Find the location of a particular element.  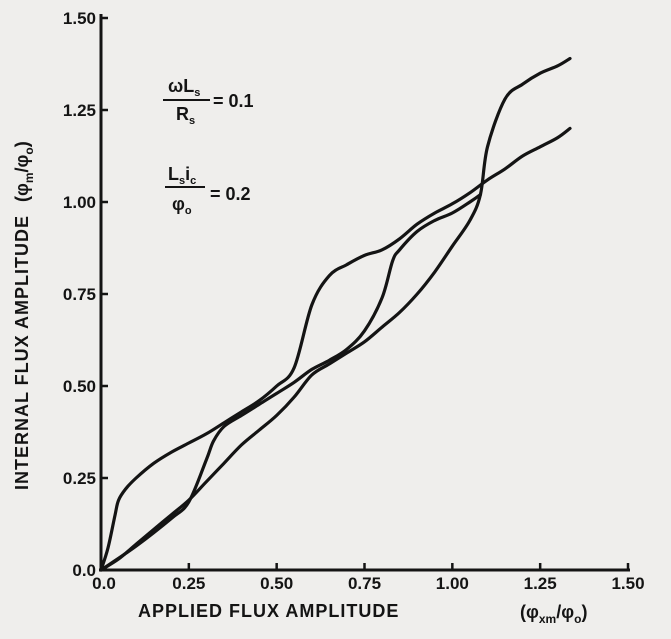

x-axis-unit: (φxm/φo) is located at coordinates (553, 614).